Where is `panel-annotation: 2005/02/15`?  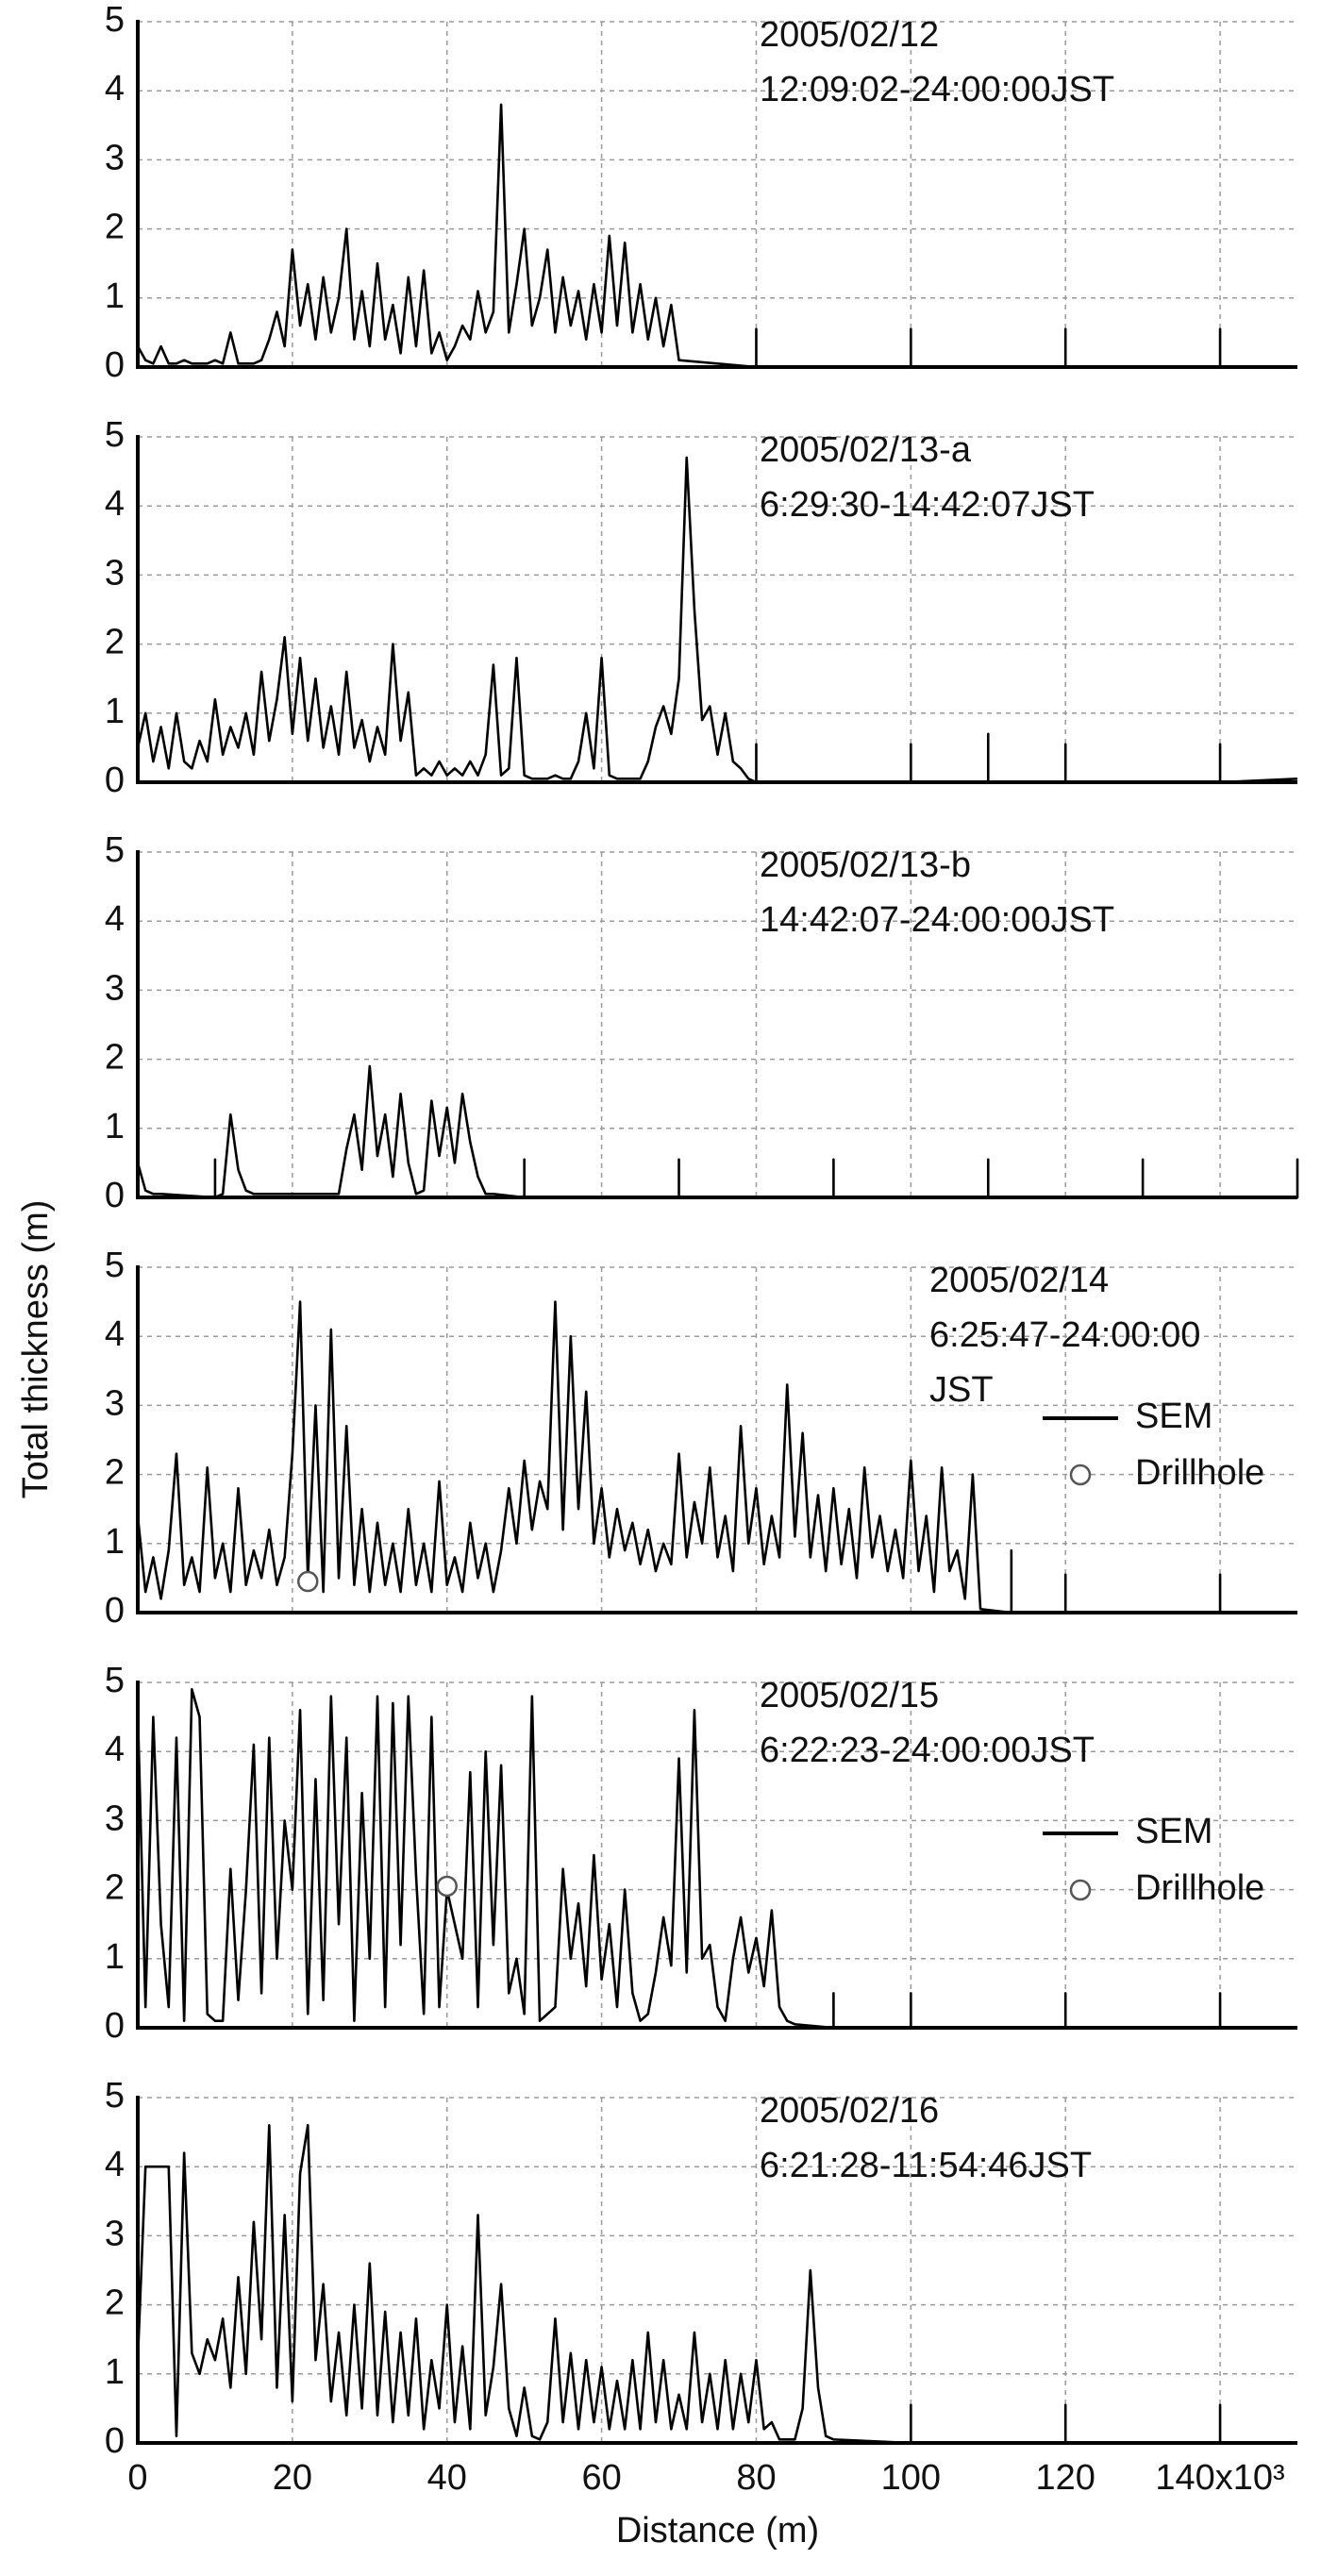
panel-annotation: 2005/02/15 is located at coordinates (849, 1695).